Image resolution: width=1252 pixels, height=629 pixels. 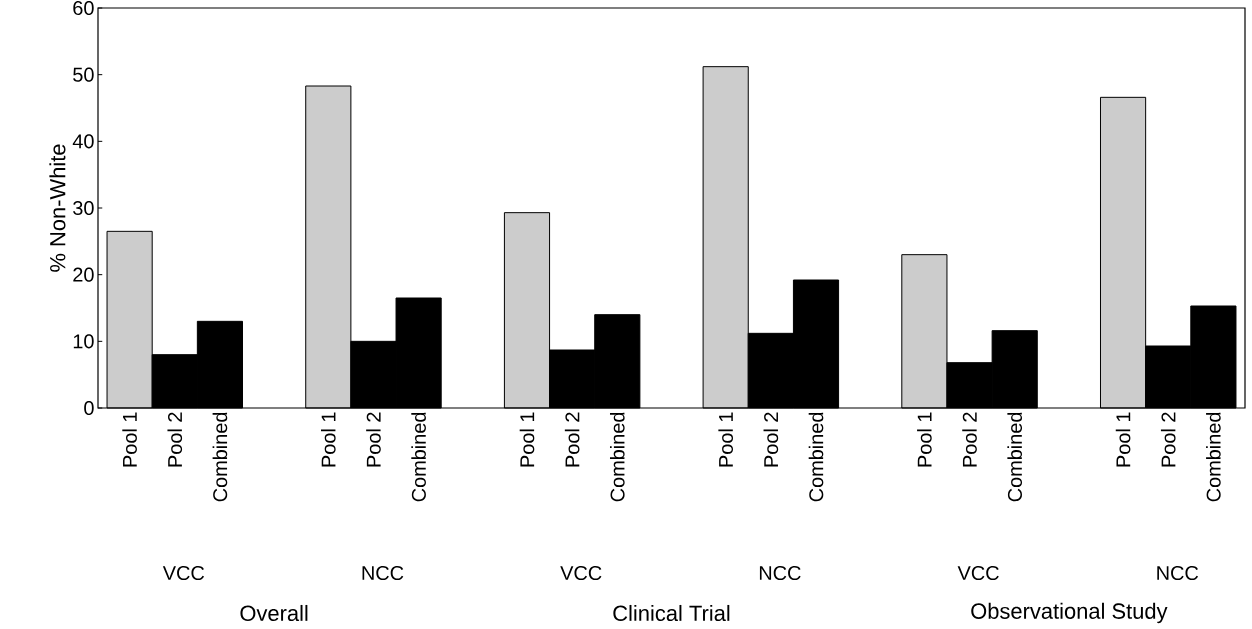 What do you see at coordinates (671, 613) in the screenshot?
I see `text: Clinical Trial` at bounding box center [671, 613].